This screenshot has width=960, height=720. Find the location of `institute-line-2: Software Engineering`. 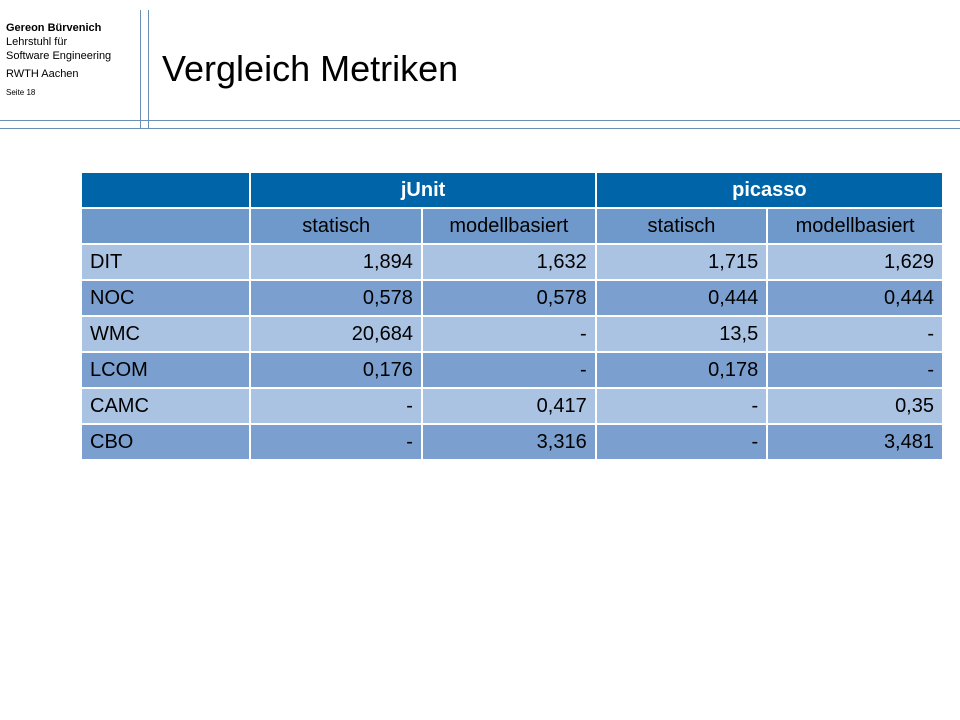

institute-line-2: Software Engineering is located at coordinates (59, 55).